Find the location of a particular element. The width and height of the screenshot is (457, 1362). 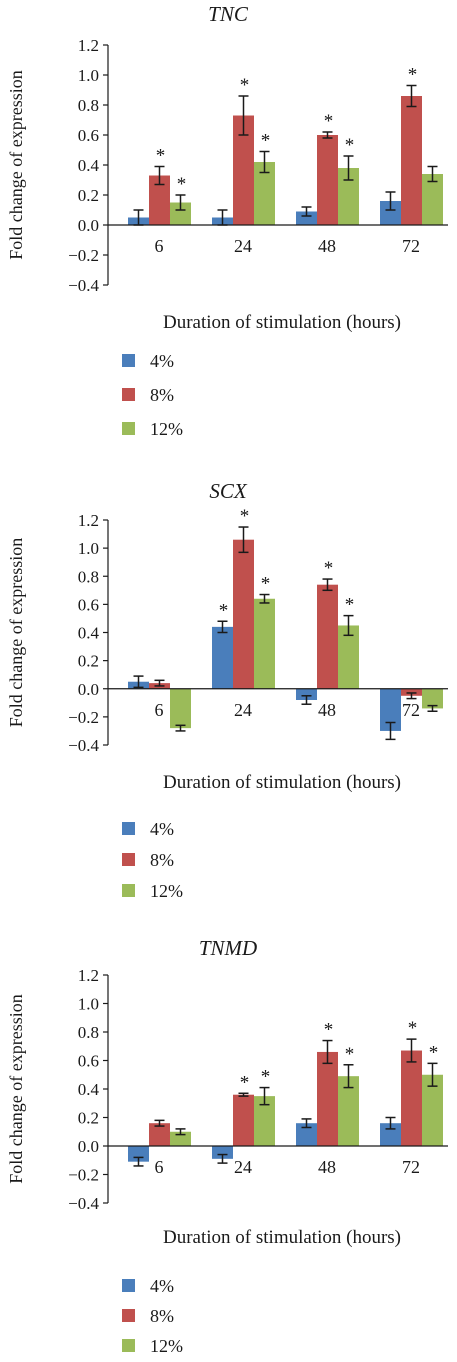

x-tick-label: 72 is located at coordinates (411, 710).